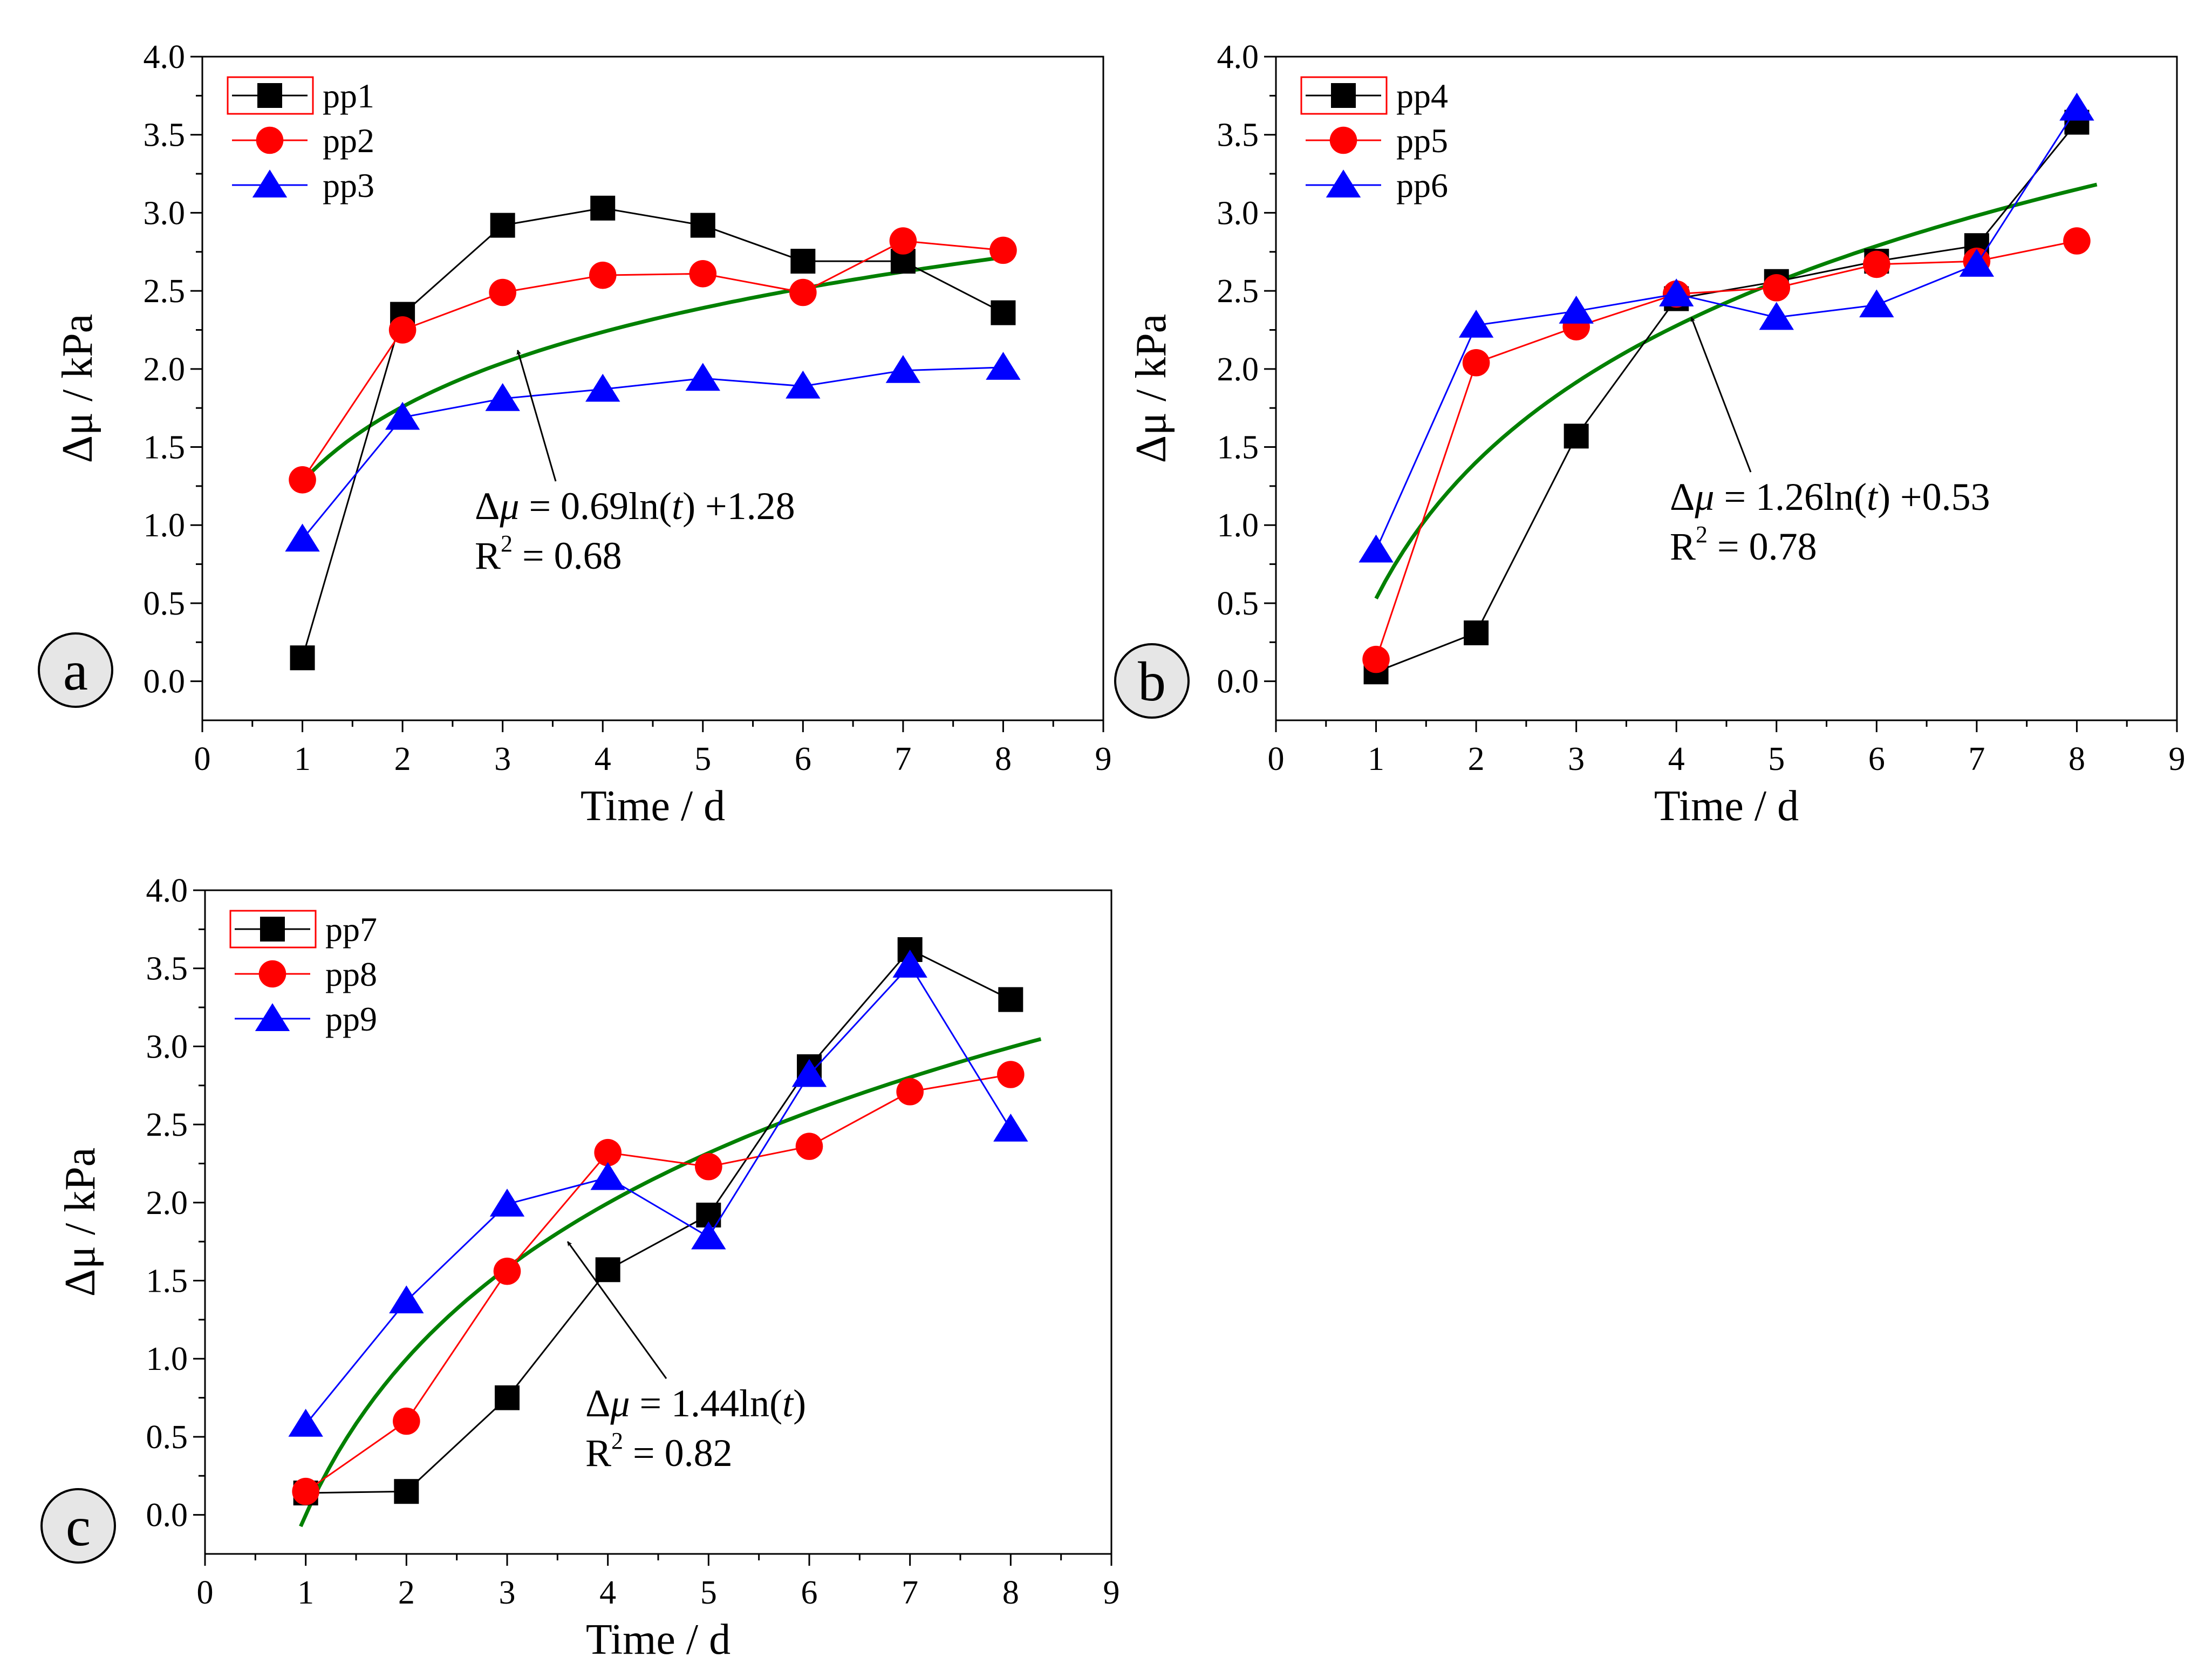  What do you see at coordinates (1238, 291) in the screenshot?
I see `y-tick-label: 2.5` at bounding box center [1238, 291].